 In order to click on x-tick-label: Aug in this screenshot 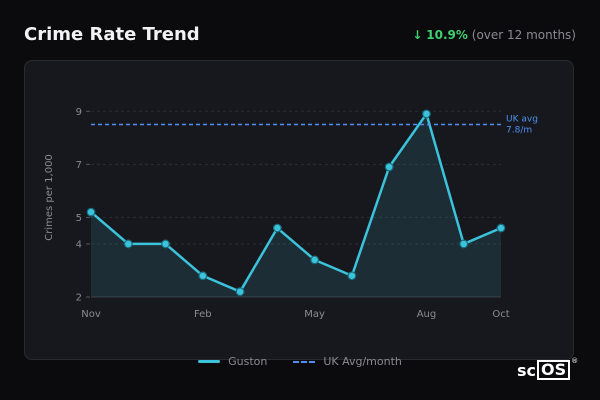, I will do `click(427, 314)`.